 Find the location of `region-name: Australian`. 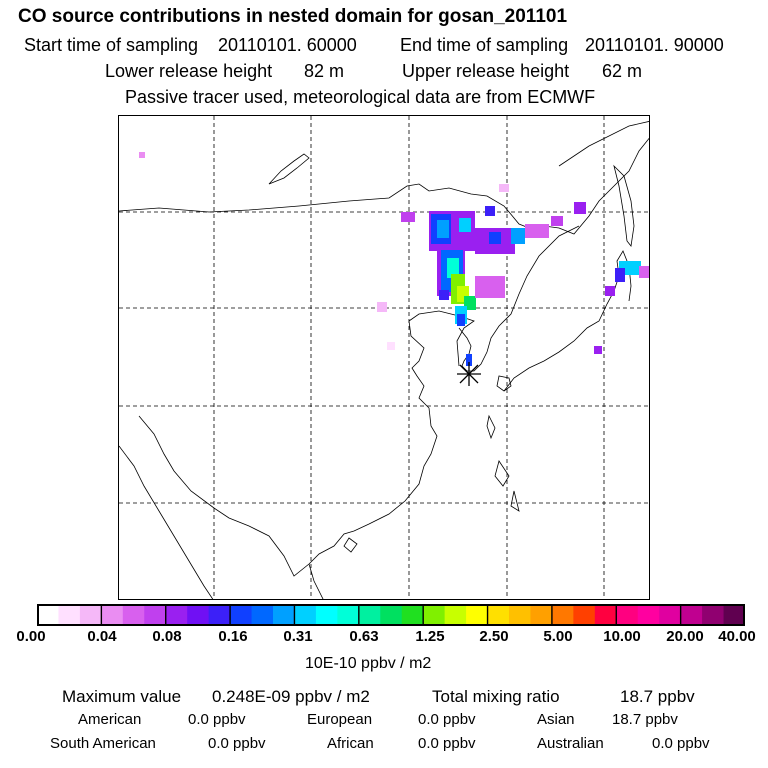

region-name: Australian is located at coordinates (570, 743).